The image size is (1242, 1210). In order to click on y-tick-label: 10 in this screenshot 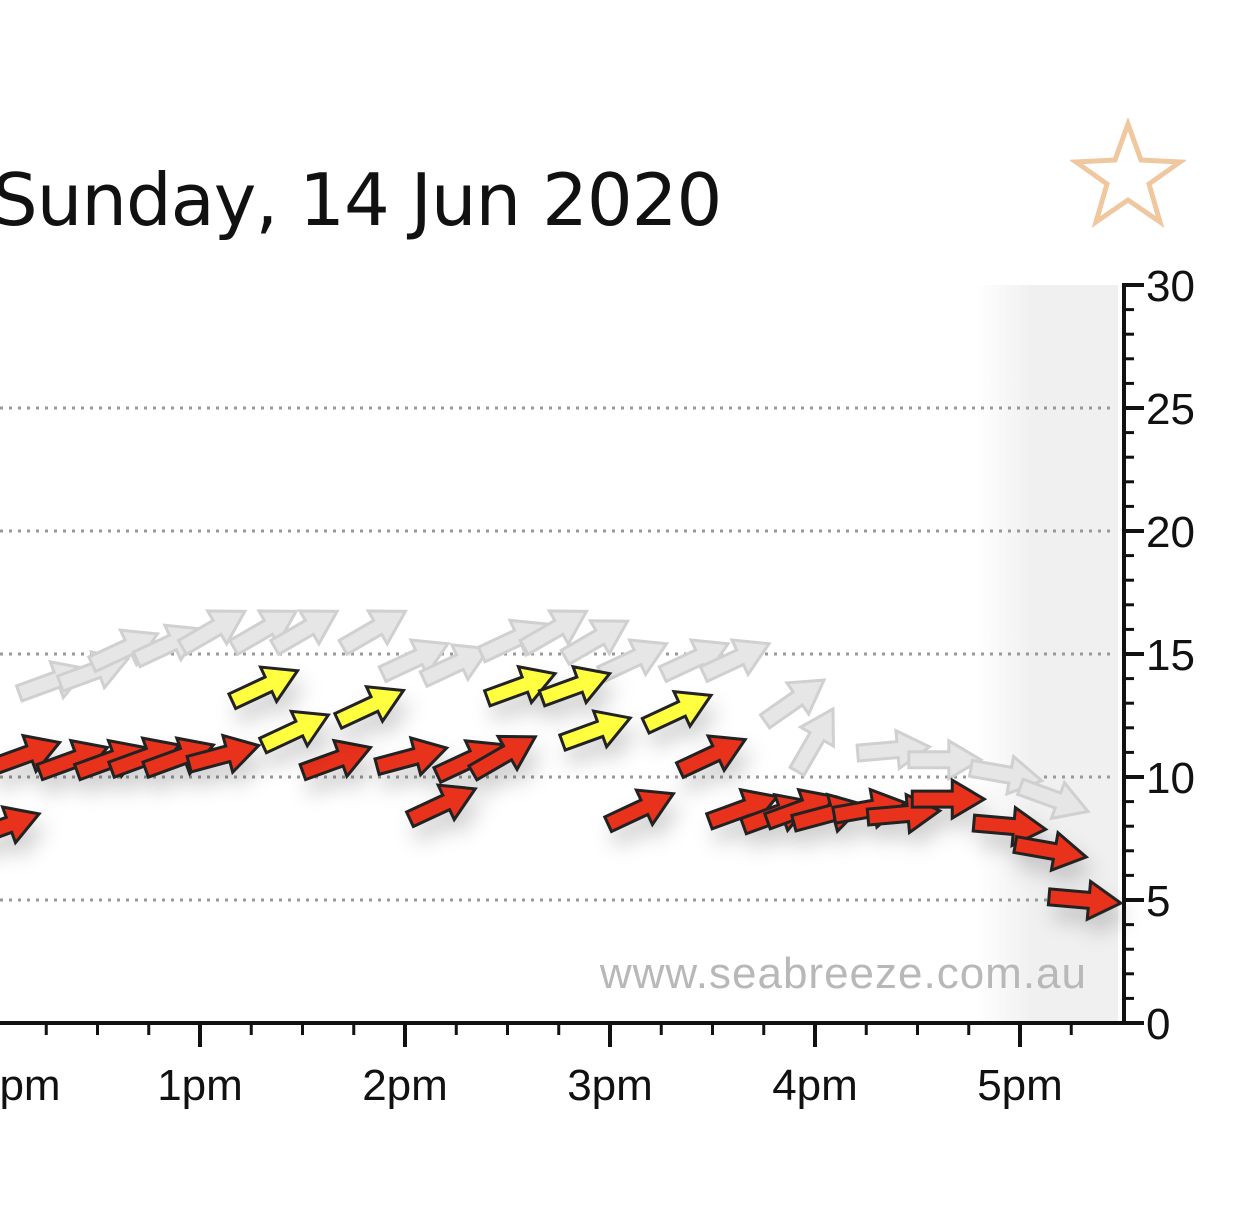, I will do `click(1170, 778)`.